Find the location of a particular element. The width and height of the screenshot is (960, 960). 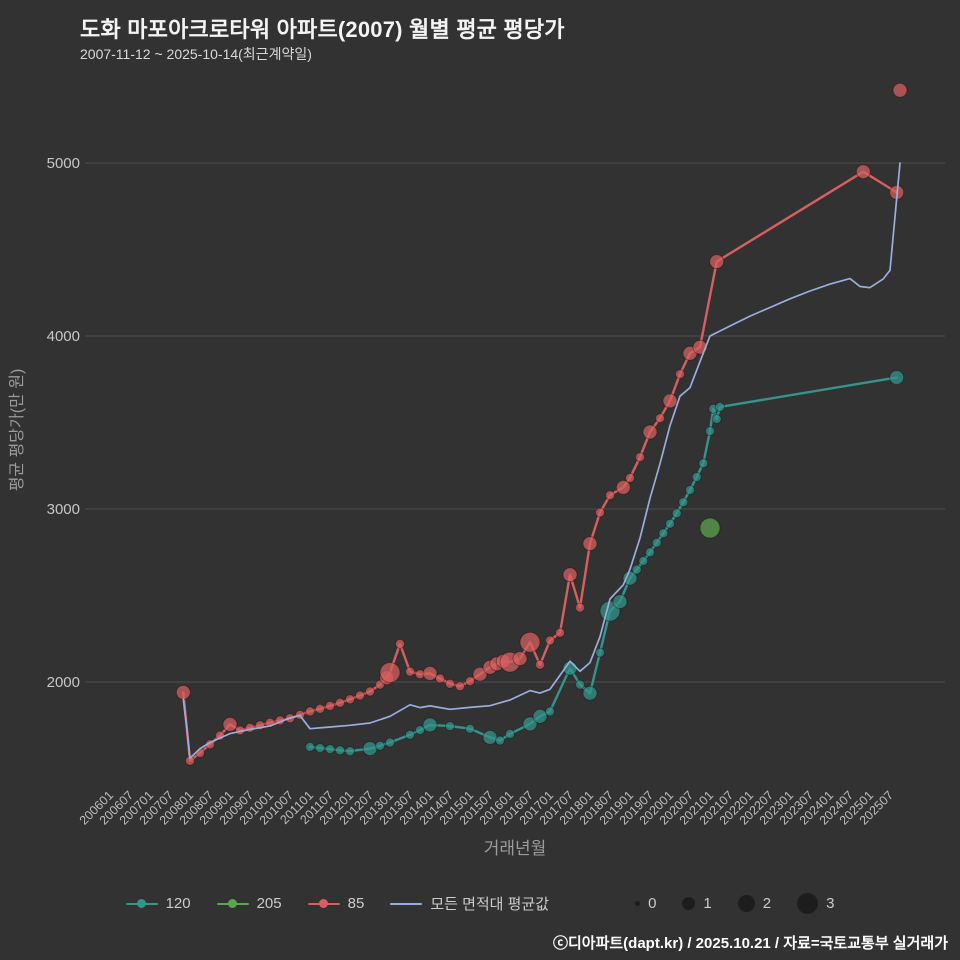

size-legend-label: 2 is located at coordinates (767, 903).